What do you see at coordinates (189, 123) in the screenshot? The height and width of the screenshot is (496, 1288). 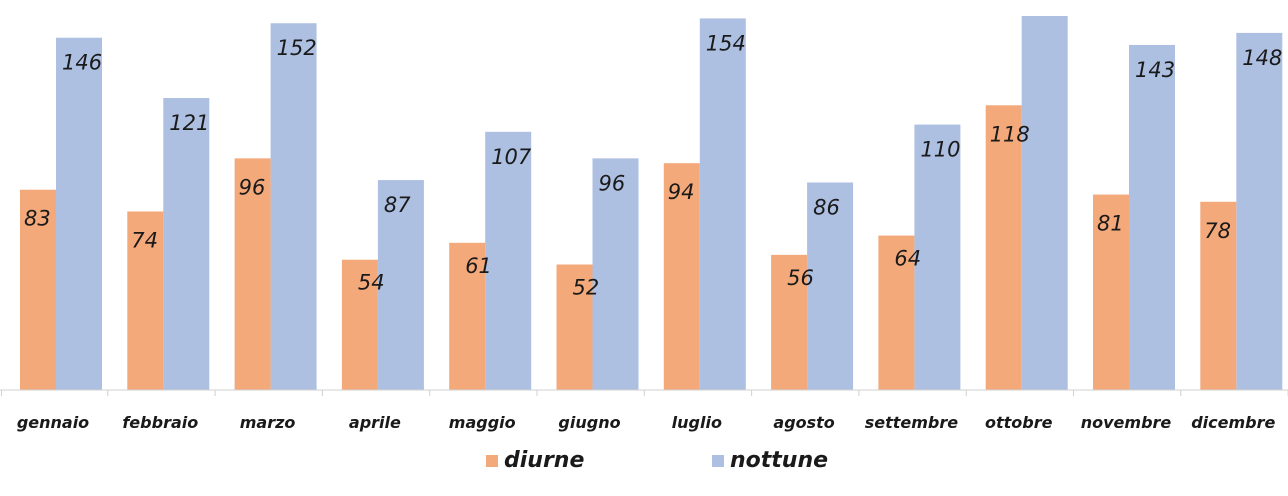 I see `data-label-nottune-febbraio: 121` at bounding box center [189, 123].